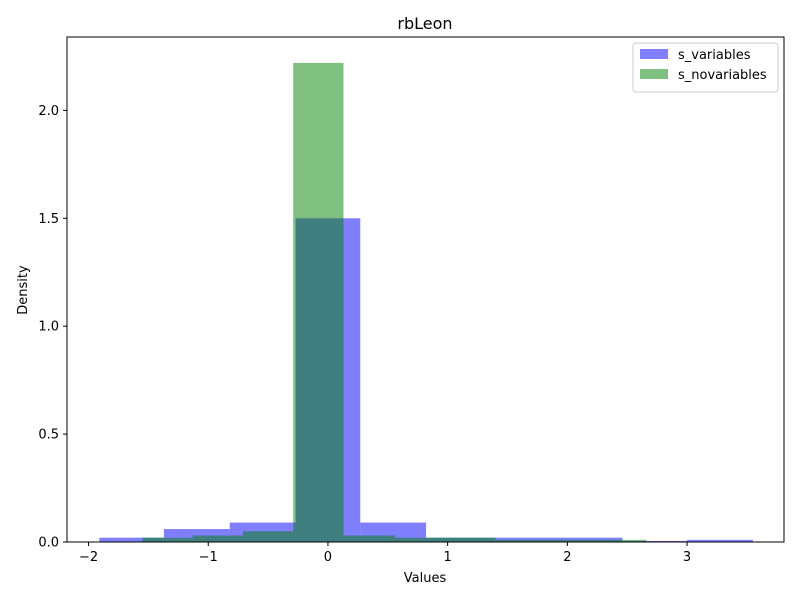  I want to click on legend-entries: s_variables s_novariables, so click(703, 65).